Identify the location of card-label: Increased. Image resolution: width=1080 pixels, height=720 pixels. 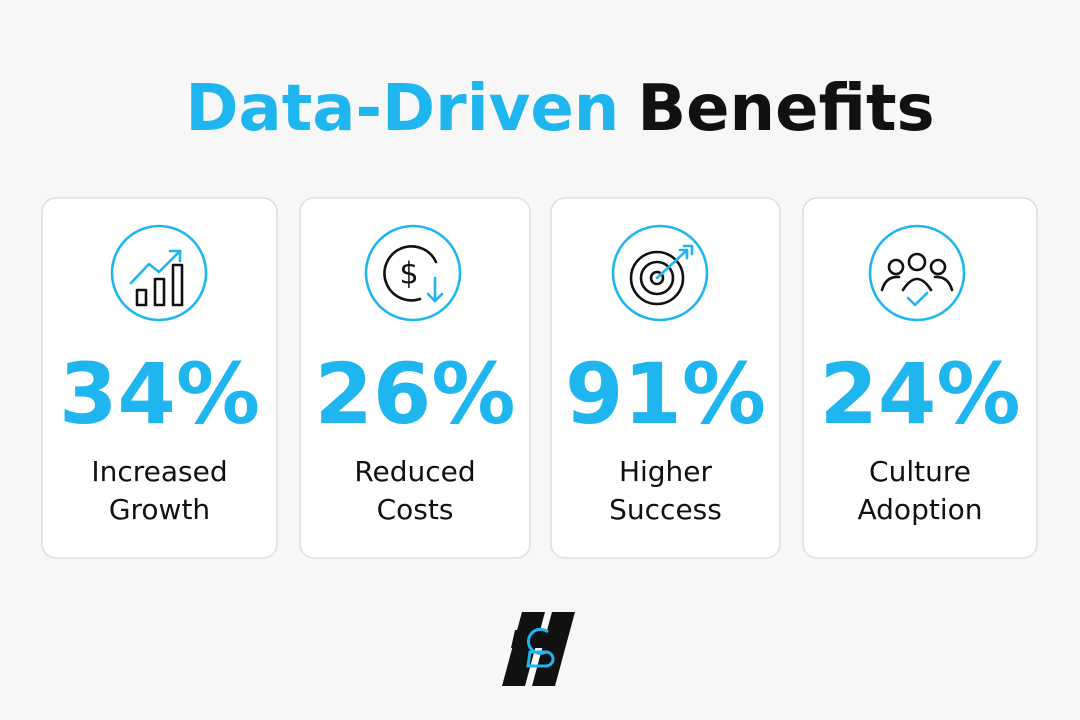
(159, 471).